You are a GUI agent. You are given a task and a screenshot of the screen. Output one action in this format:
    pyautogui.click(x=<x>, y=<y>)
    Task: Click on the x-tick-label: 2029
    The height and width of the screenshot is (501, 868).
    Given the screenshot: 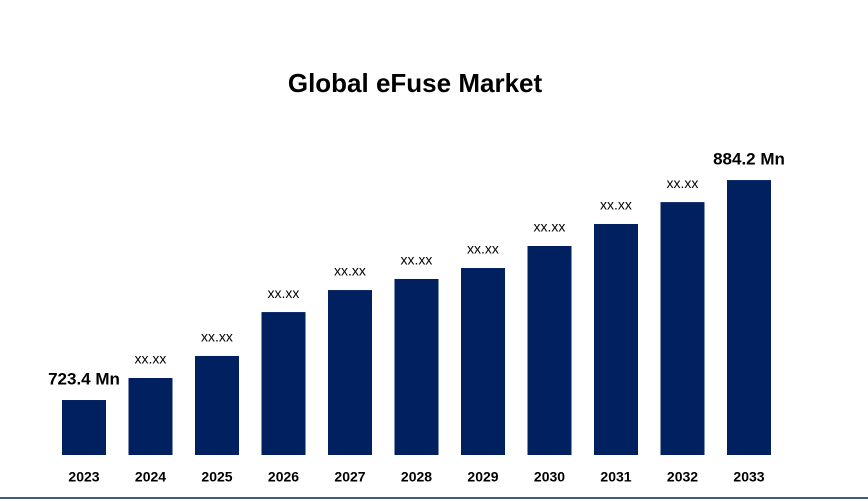 What is the action you would take?
    pyautogui.click(x=482, y=477)
    